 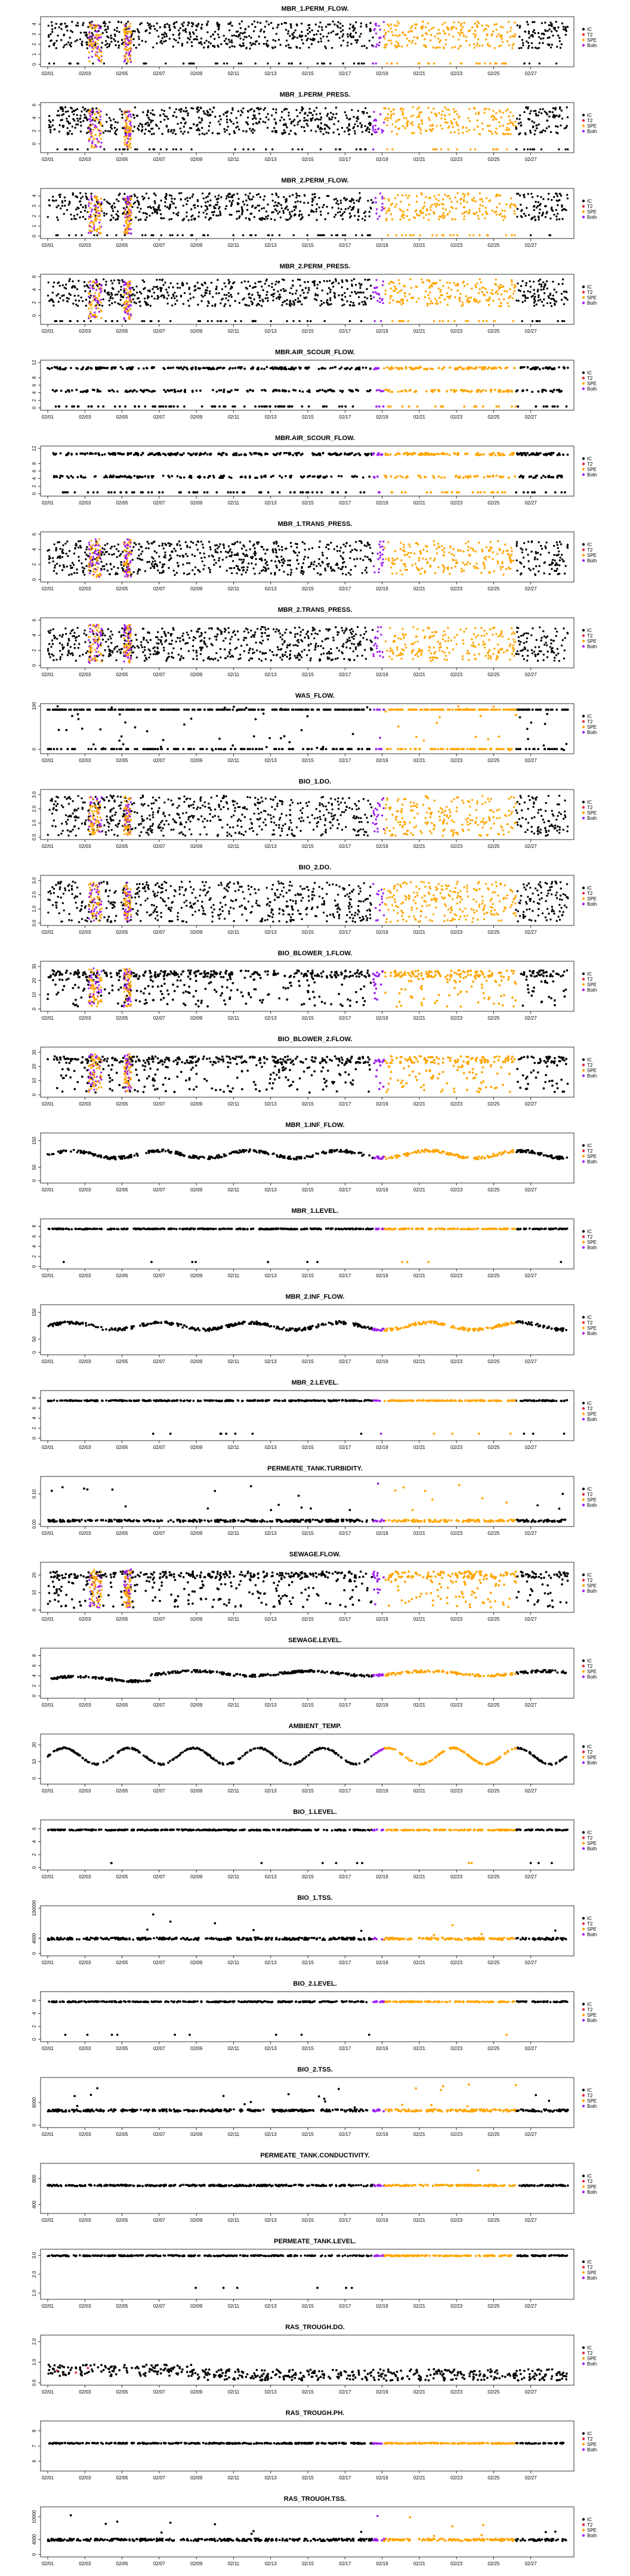 I want to click on legend: ICT2SPEBoth, so click(x=589, y=38).